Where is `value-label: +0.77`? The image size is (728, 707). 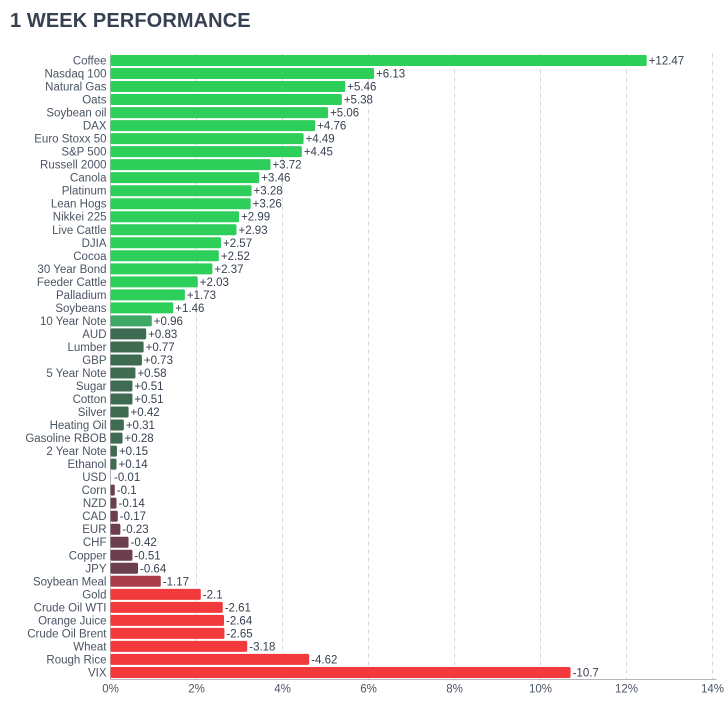 value-label: +0.77 is located at coordinates (160, 348).